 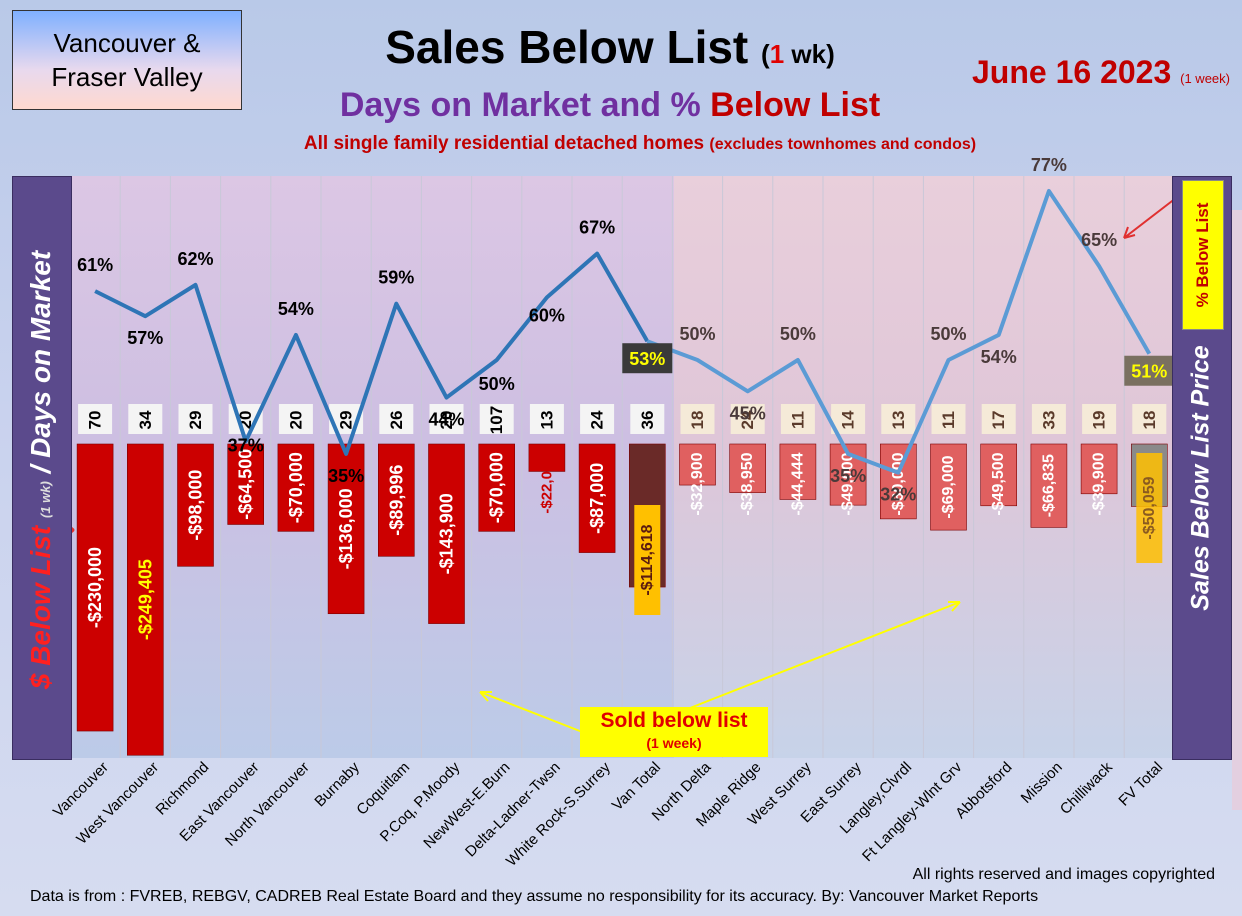 I want to click on report-date: June 16 2023 (1 week), so click(x=1065, y=72).